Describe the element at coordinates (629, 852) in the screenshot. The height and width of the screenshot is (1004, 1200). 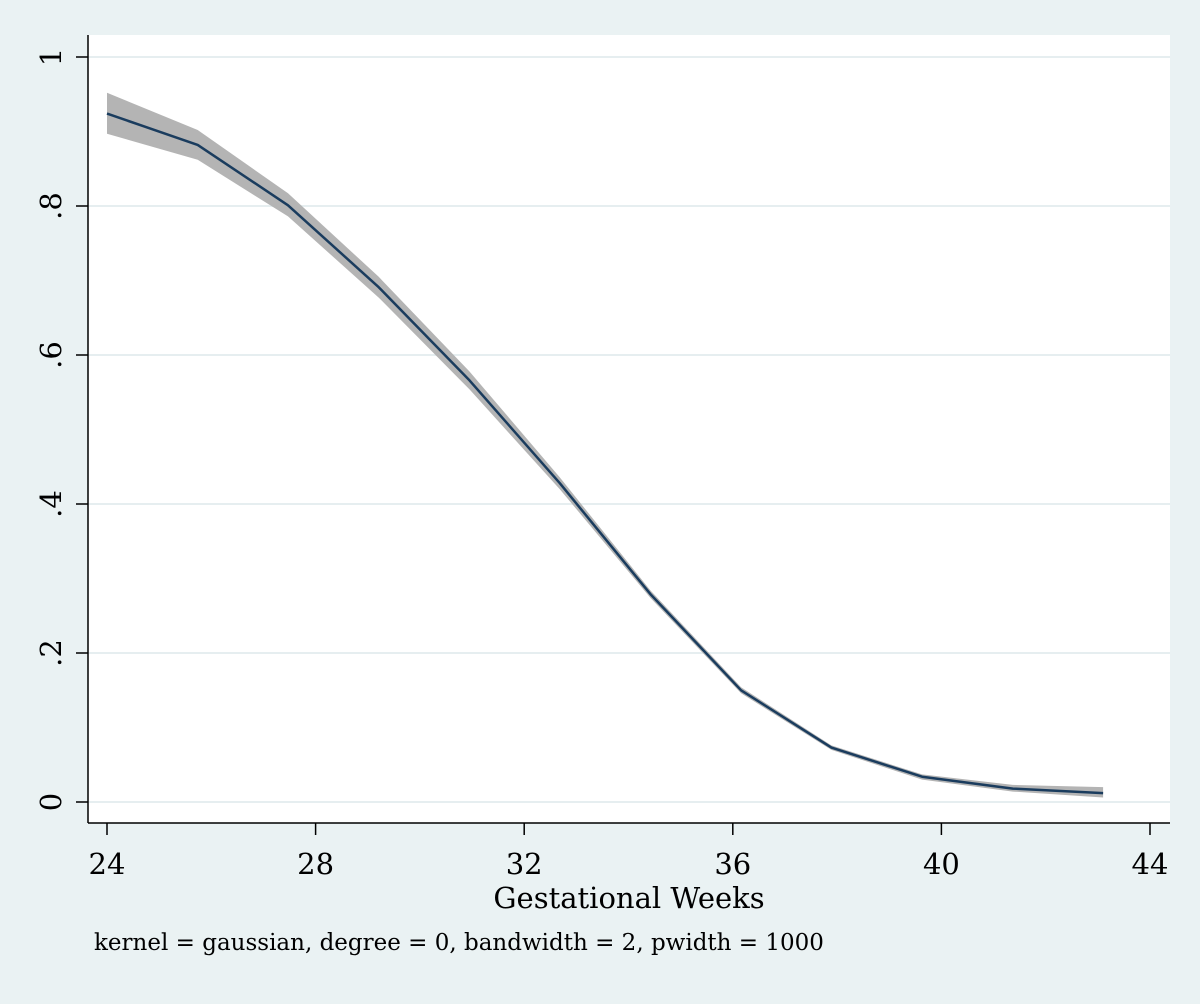
I see `x-axis-ticks: 24 28 32 36 40 44` at that location.